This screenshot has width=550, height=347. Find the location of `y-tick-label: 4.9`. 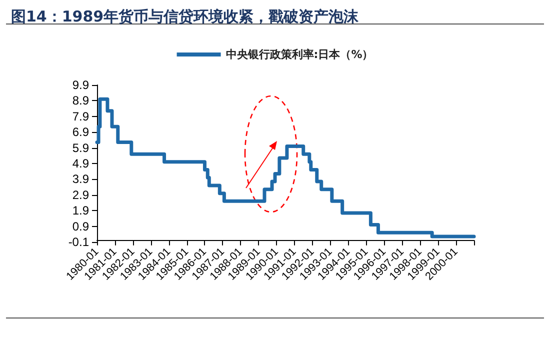

y-tick-label: 4.9 is located at coordinates (81, 163).